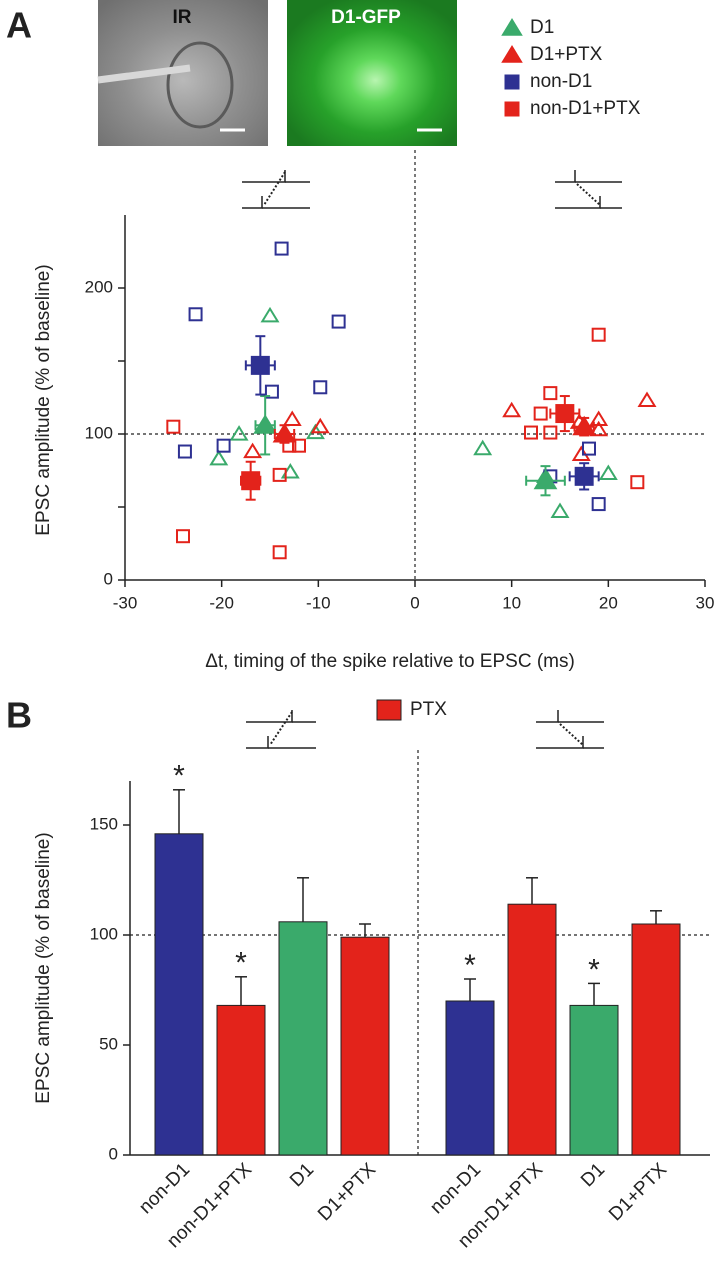 This screenshot has width=718, height=1280. I want to click on legend-label: non-D1+PTX, so click(585, 108).